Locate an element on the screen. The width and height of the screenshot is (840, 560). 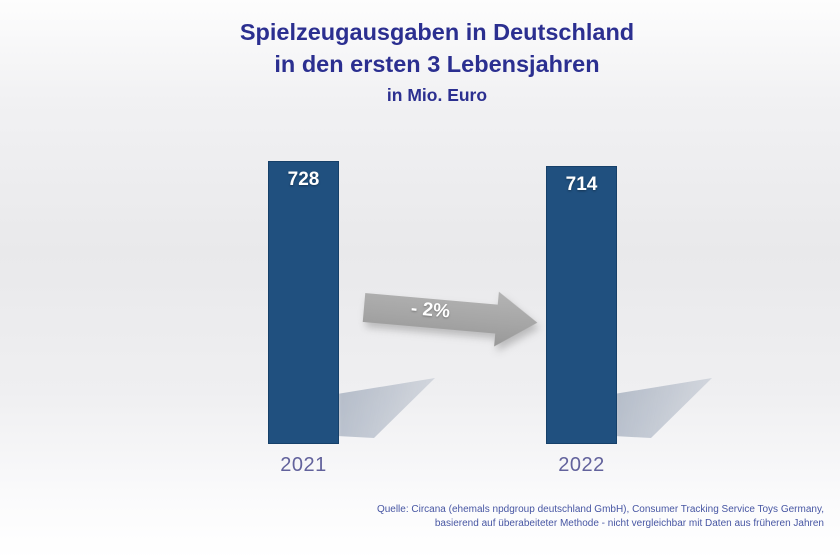
title-line-1: Spielzeugausgaben in Deutschland is located at coordinates (437, 32).